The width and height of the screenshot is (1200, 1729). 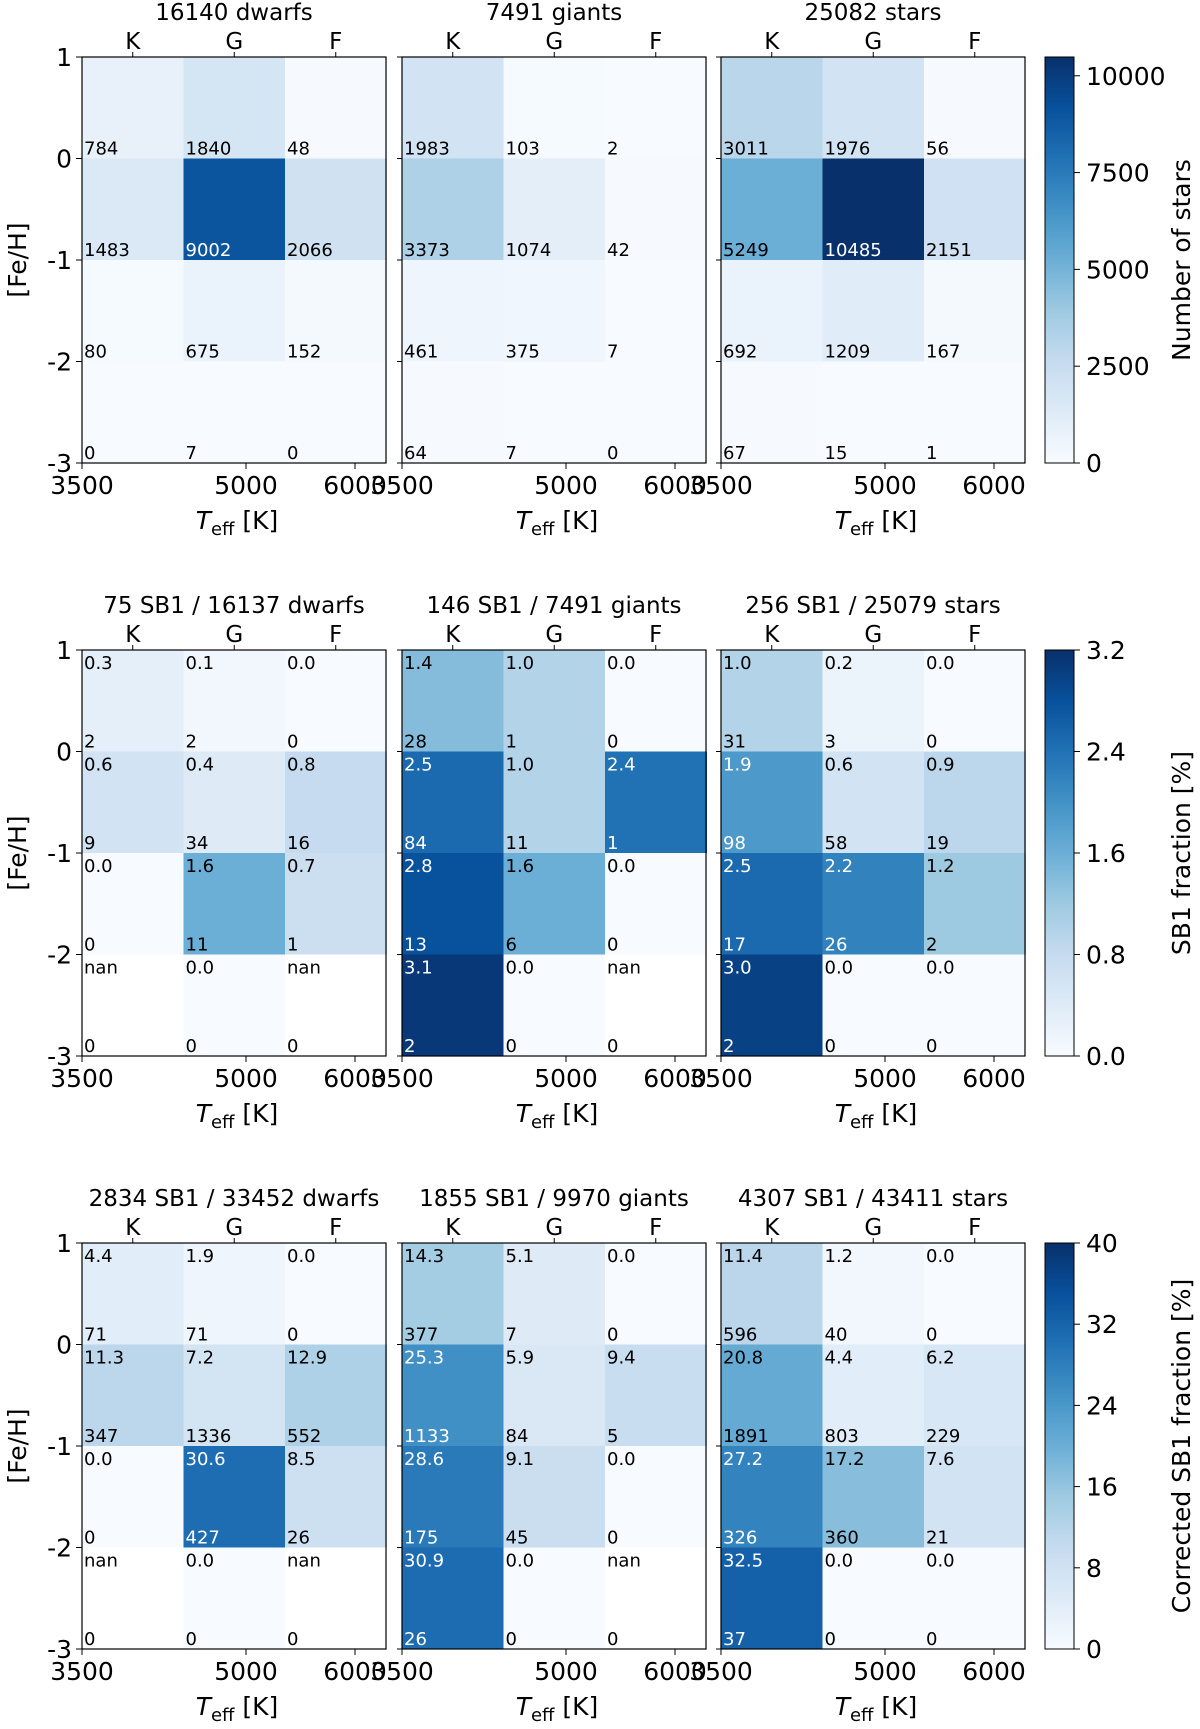 What do you see at coordinates (554, 1199) in the screenshot?
I see `panel-title: 1855 SB1 / 9970 giants` at bounding box center [554, 1199].